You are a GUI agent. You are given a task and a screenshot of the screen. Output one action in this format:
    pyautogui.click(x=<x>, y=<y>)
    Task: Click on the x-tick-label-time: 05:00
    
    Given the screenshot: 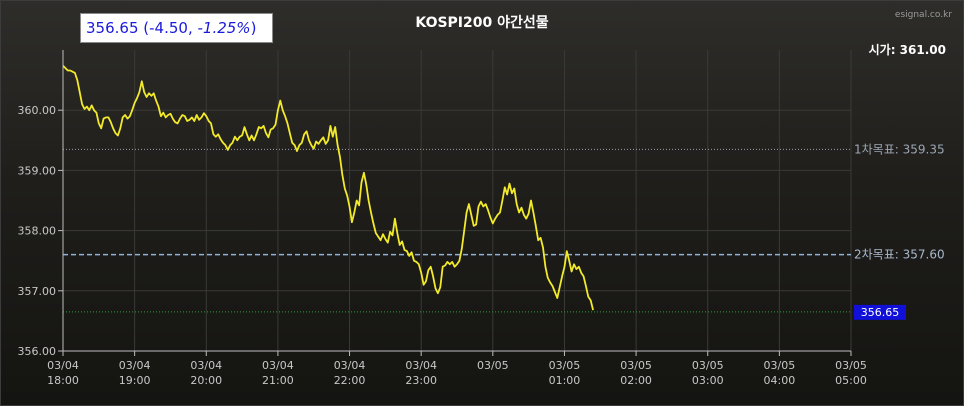 What is the action you would take?
    pyautogui.click(x=851, y=380)
    